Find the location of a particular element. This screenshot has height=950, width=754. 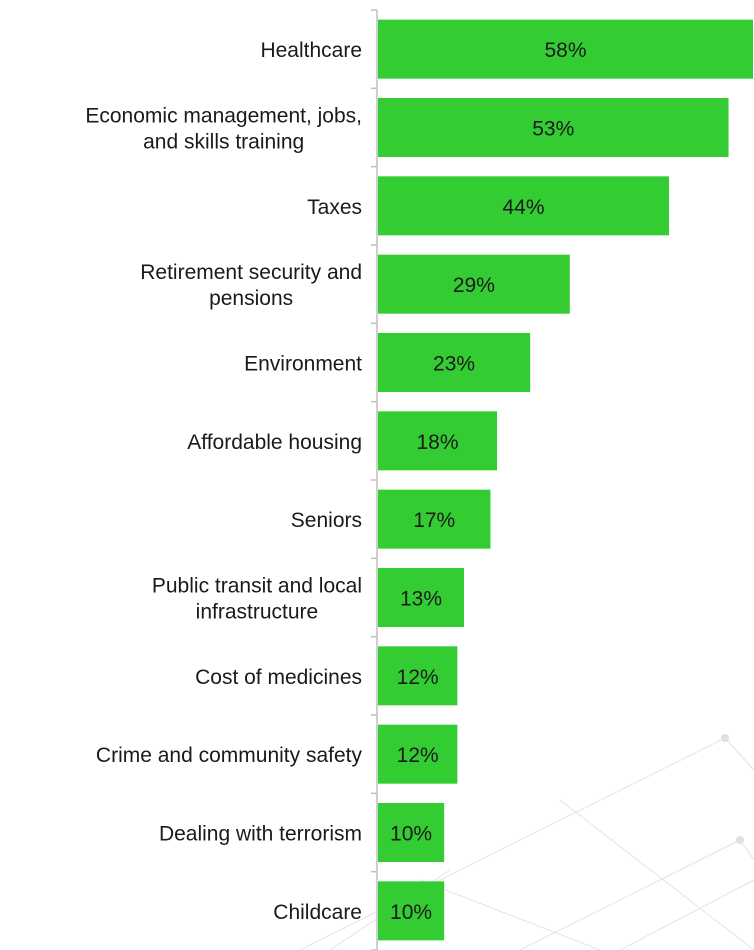

value-label: 53% is located at coordinates (553, 129).